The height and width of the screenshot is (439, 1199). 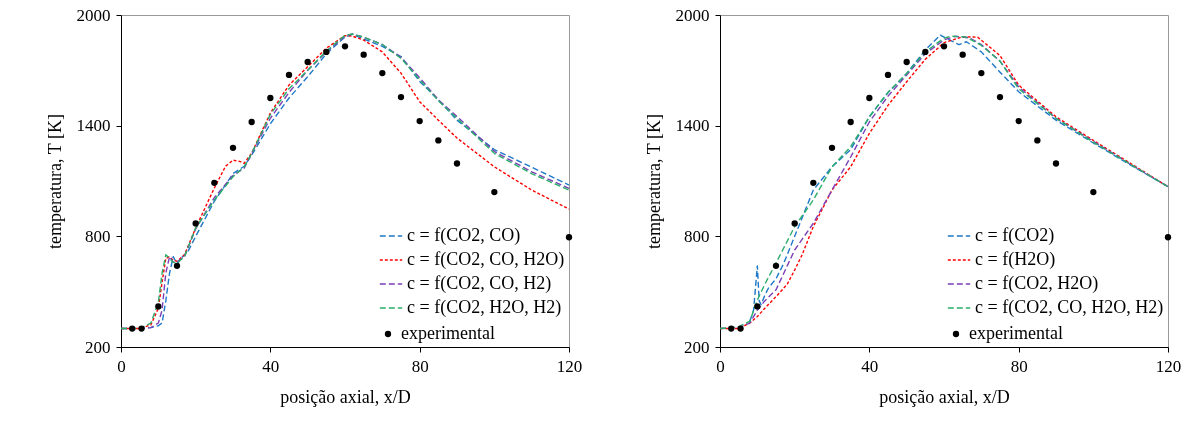 What do you see at coordinates (1069, 307) in the screenshot?
I see `legend-label: c = f(CO2, CO, H2O, H2)` at bounding box center [1069, 307].